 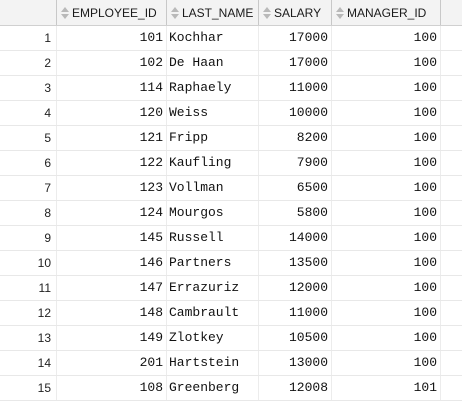 What do you see at coordinates (28, 388) in the screenshot?
I see `row-number: 15` at bounding box center [28, 388].